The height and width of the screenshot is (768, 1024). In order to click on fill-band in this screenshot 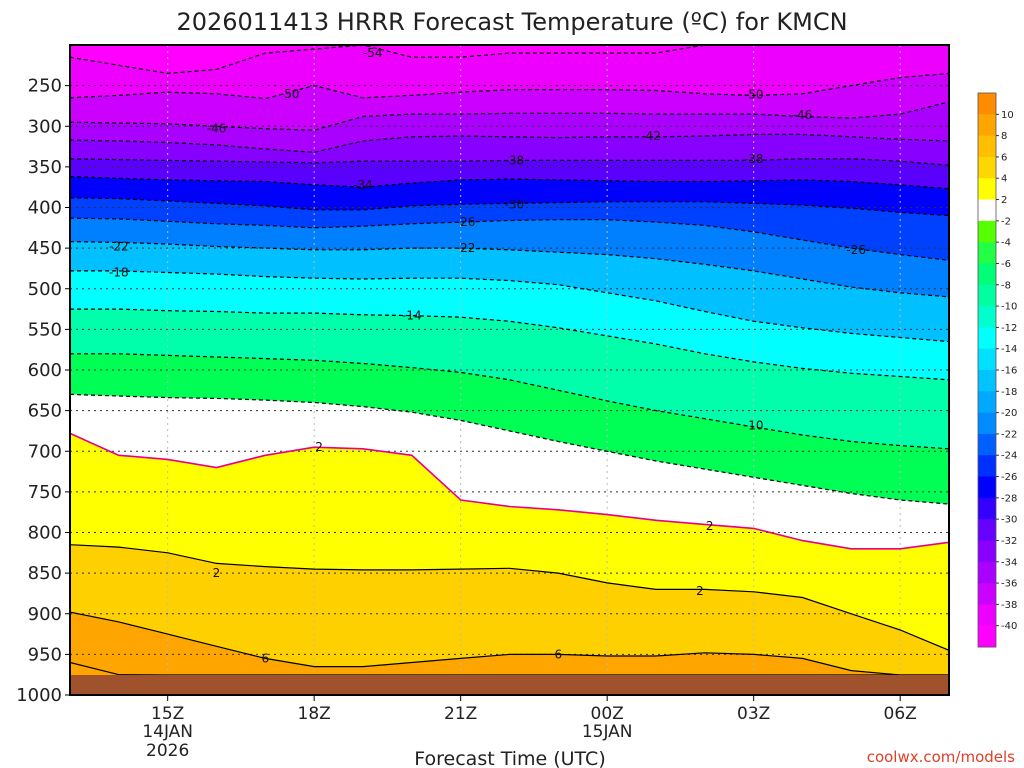, I will do `click(509, 653)`.